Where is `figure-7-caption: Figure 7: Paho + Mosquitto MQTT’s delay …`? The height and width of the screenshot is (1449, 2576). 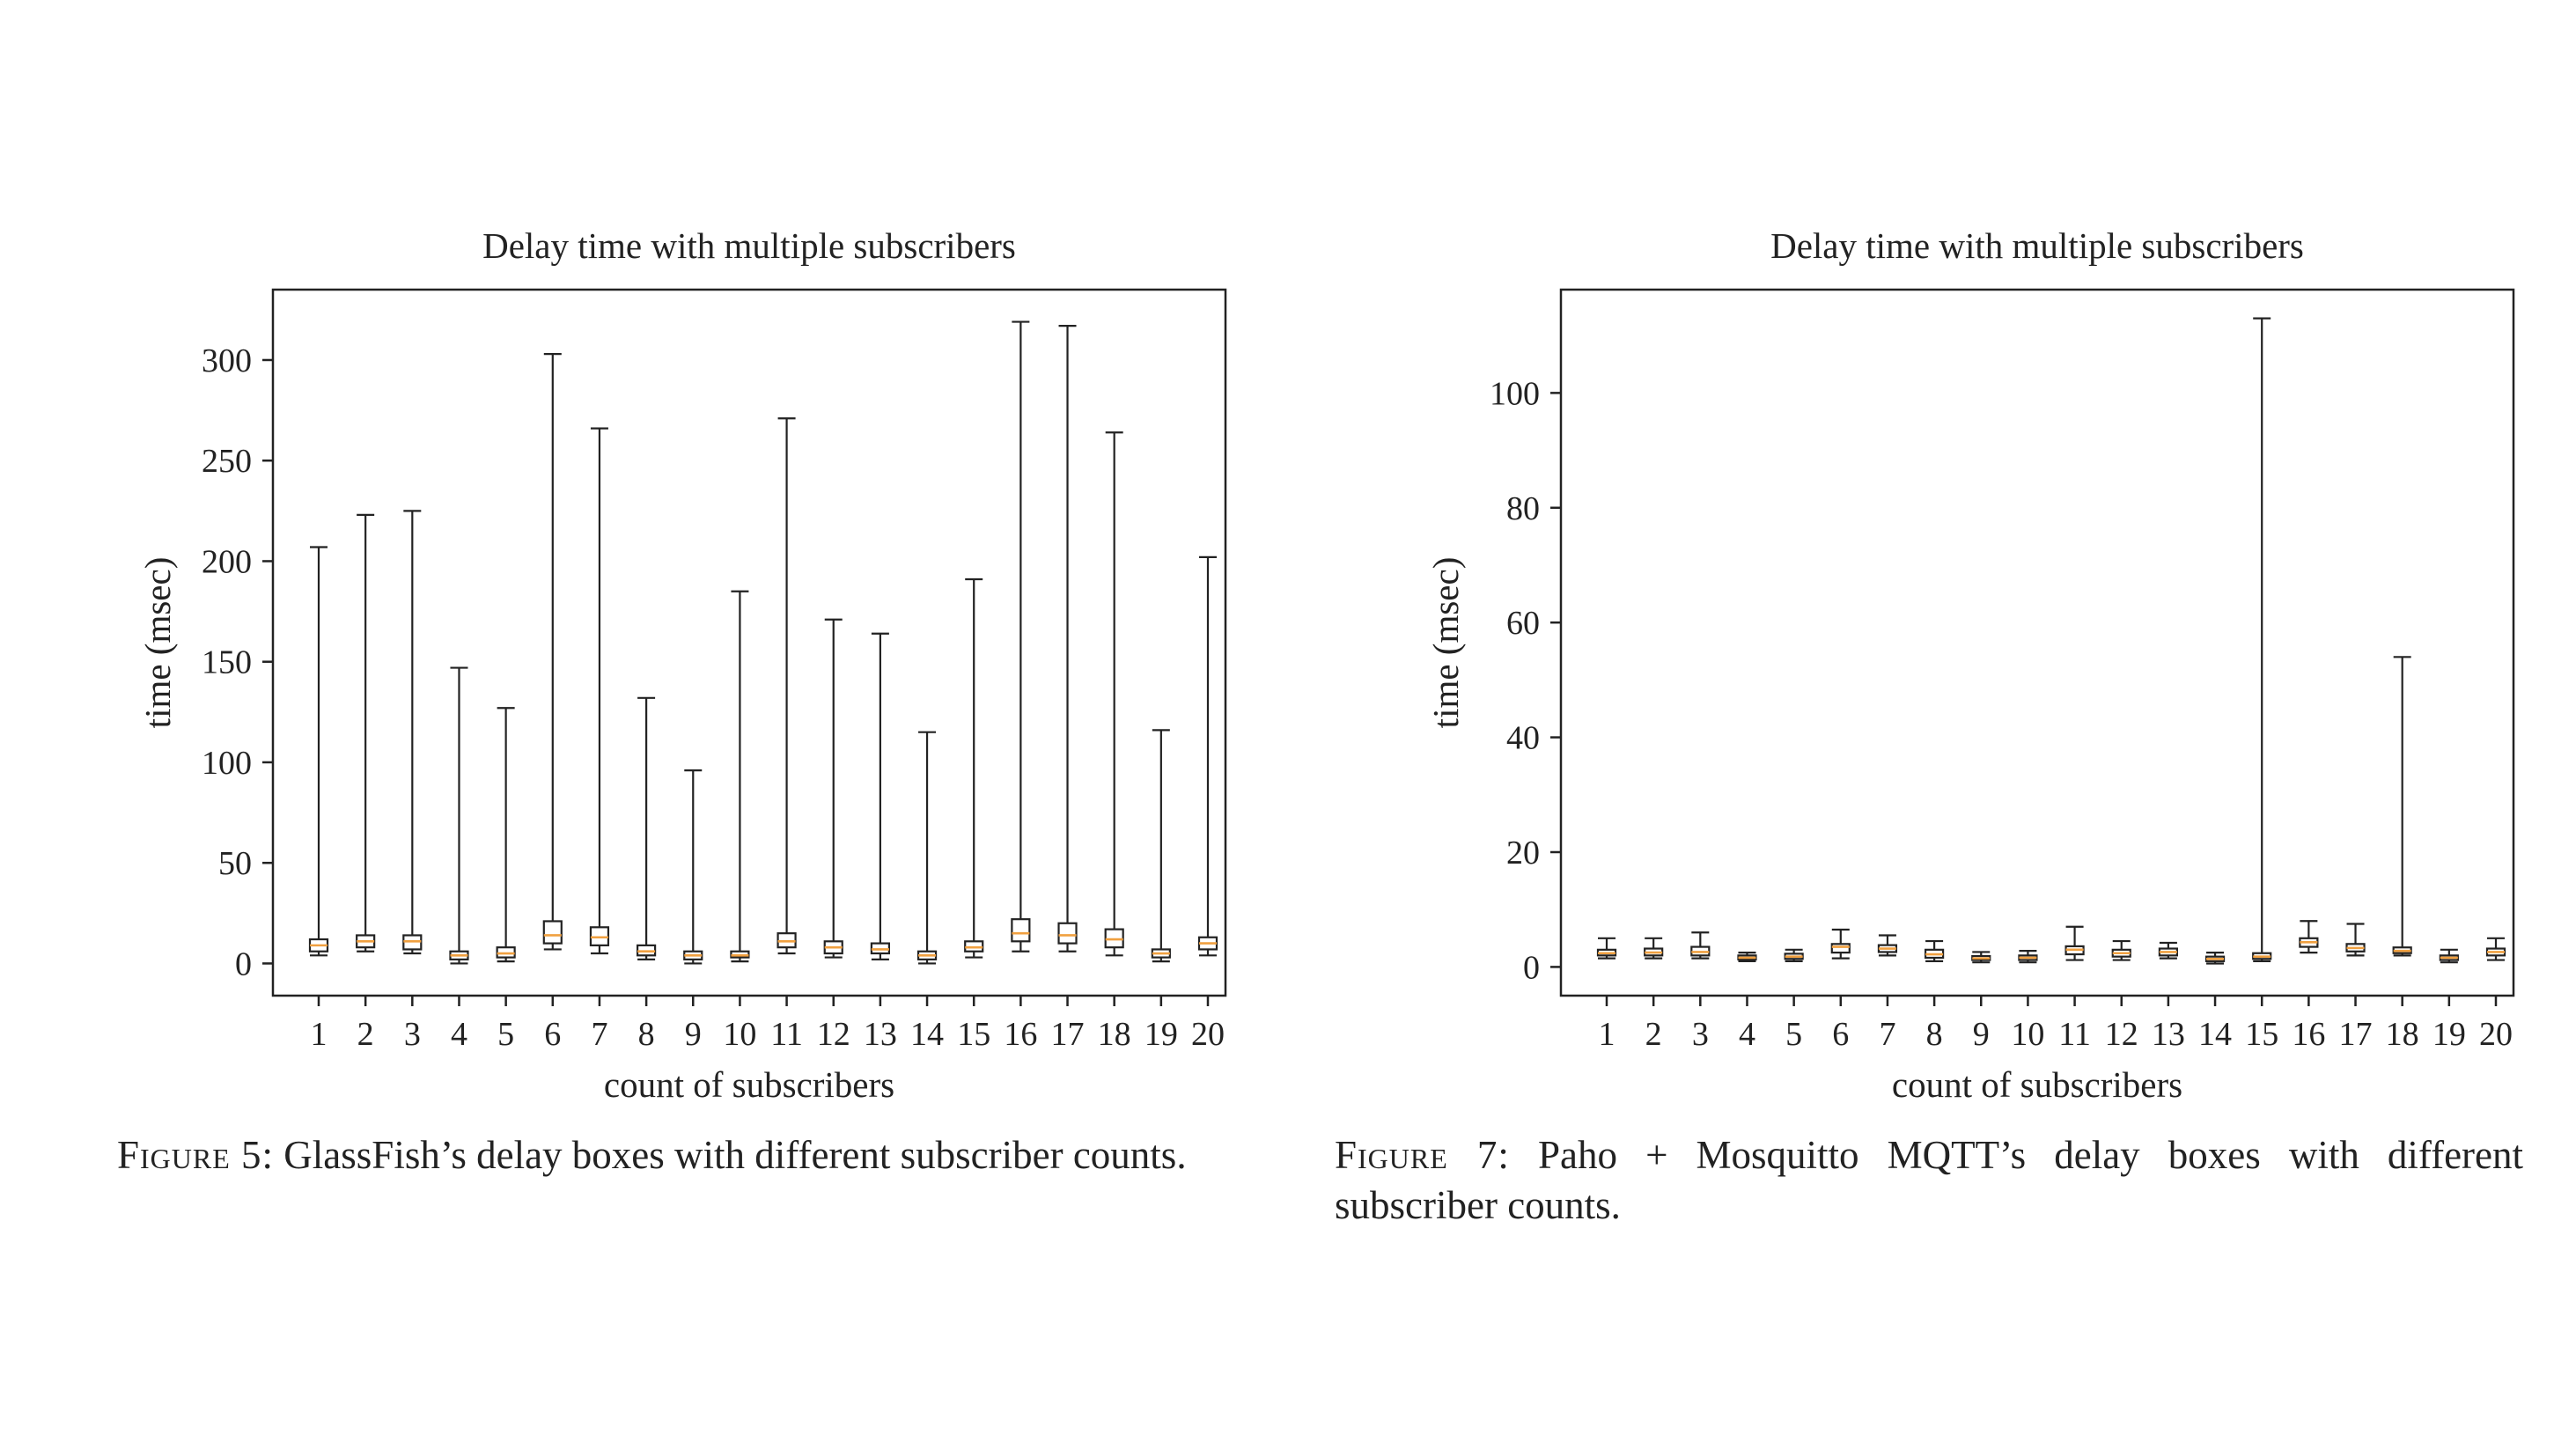 figure-7-caption: Figure 7: Paho + Mosquitto MQTT’s delay … is located at coordinates (1929, 1181).